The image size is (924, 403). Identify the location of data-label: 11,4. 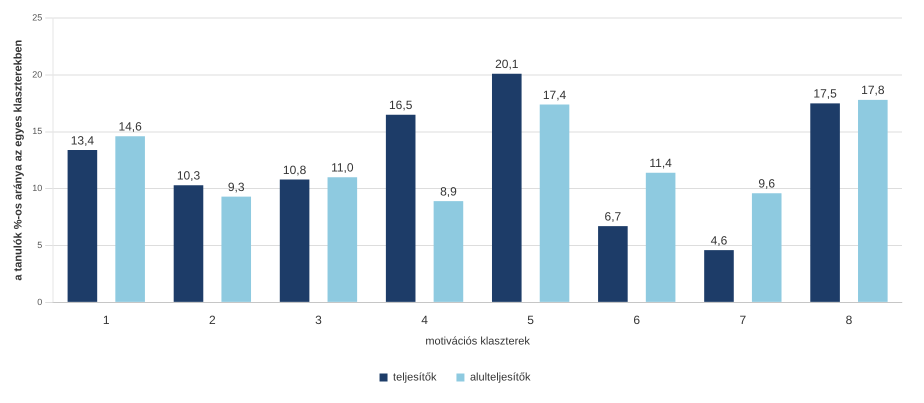
(660, 163).